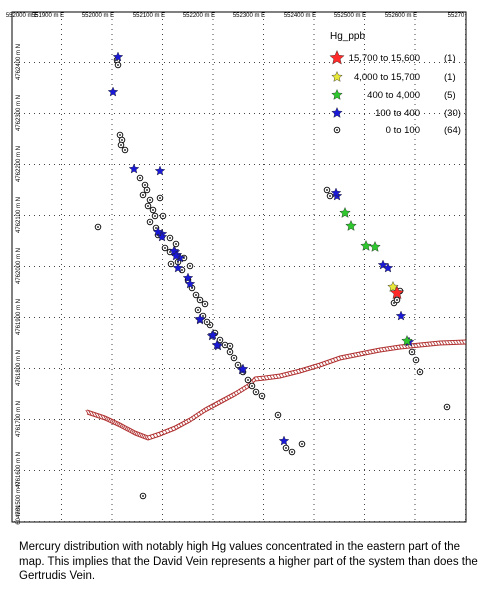  Describe the element at coordinates (337, 94) in the screenshot. I see `legend-green-star-icon` at that location.